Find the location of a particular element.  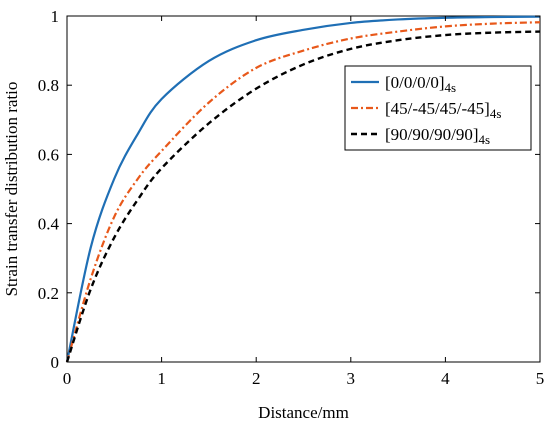

y-tick-label: 0.2 is located at coordinates (48, 293).